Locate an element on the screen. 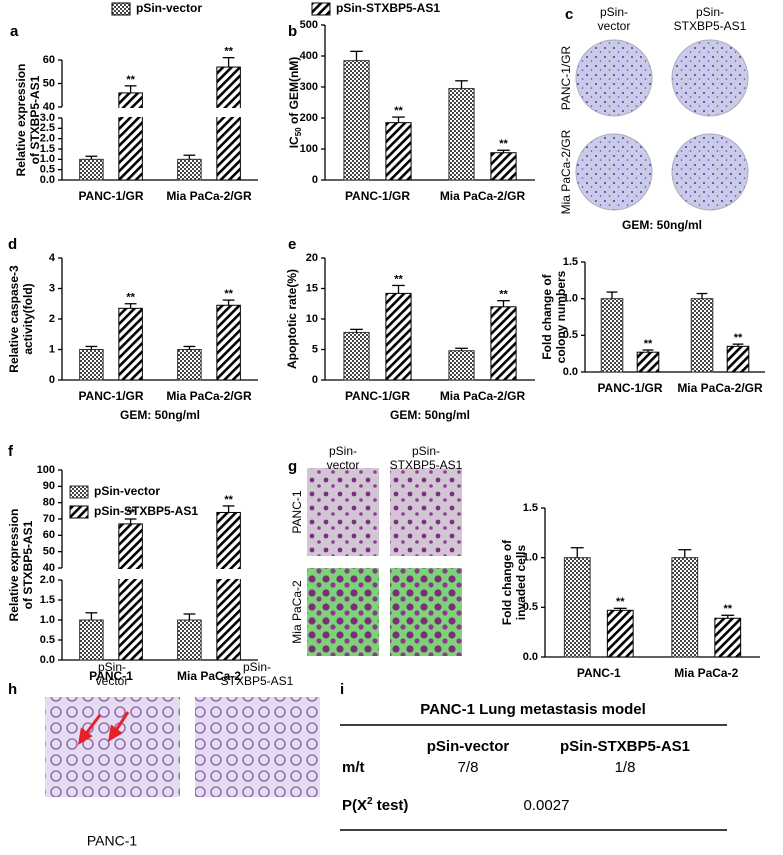 The width and height of the screenshot is (783, 855). panel-letter: g is located at coordinates (292, 466).